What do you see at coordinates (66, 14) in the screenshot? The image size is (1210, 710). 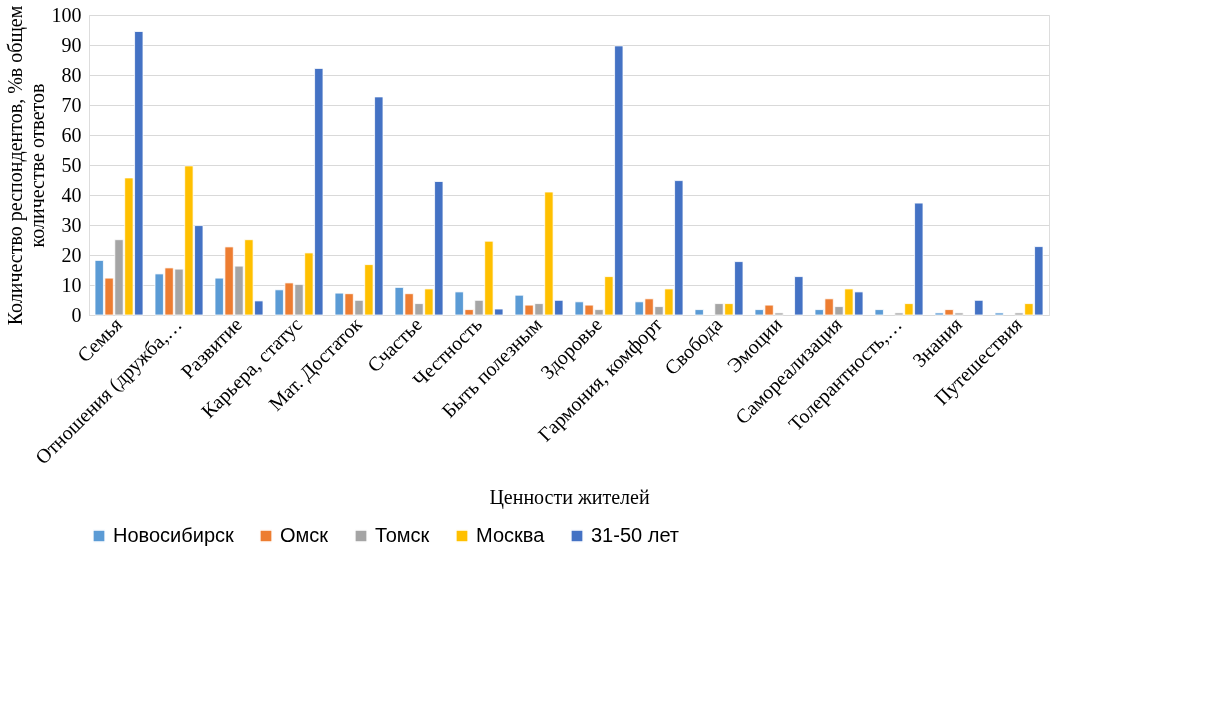 I see `y-tick-label: 100` at bounding box center [66, 14].